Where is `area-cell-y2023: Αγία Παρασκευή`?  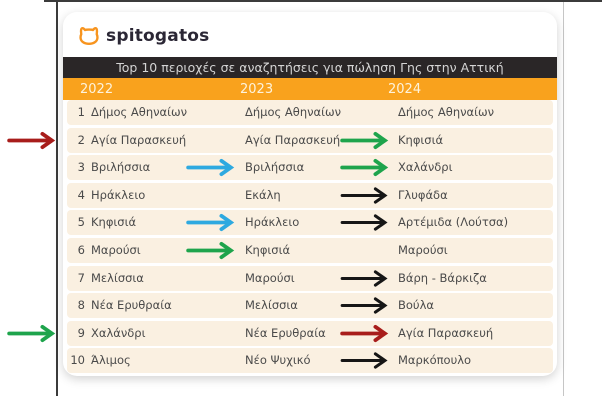
area-cell-y2023: Αγία Παρασκευή is located at coordinates (293, 139).